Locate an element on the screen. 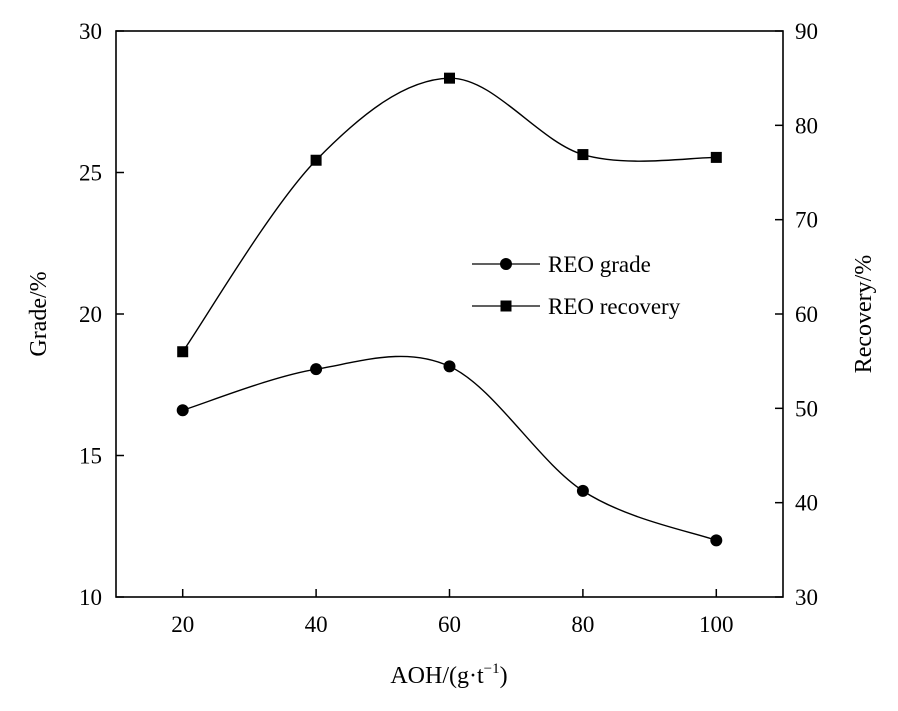  y-right-tick-label: 80 is located at coordinates (806, 125).